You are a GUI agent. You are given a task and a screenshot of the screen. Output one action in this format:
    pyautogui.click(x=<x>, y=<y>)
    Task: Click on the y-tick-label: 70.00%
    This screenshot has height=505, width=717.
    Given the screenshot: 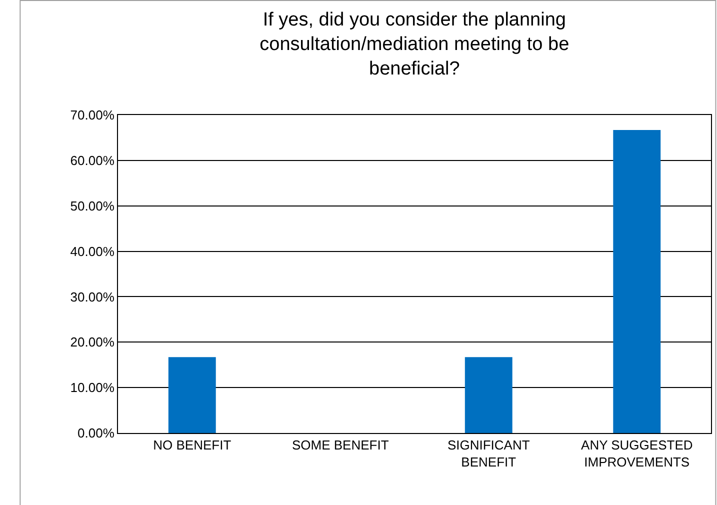 What is the action you would take?
    pyautogui.click(x=92, y=115)
    